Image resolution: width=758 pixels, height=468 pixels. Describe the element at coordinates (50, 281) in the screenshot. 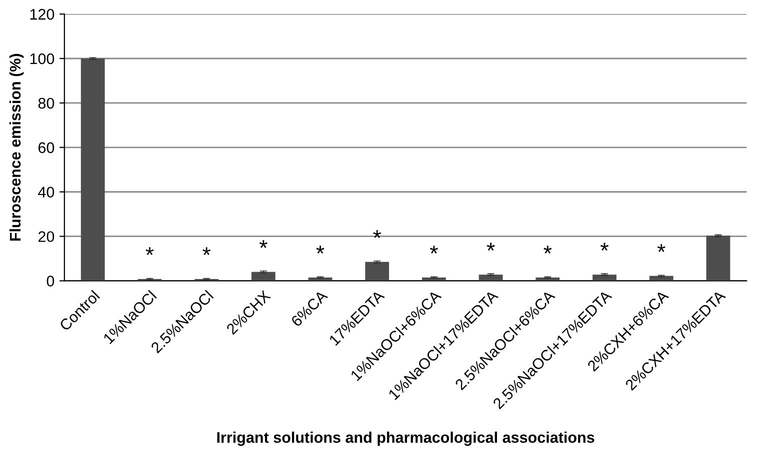

I see `y-tick-label: 0` at that location.